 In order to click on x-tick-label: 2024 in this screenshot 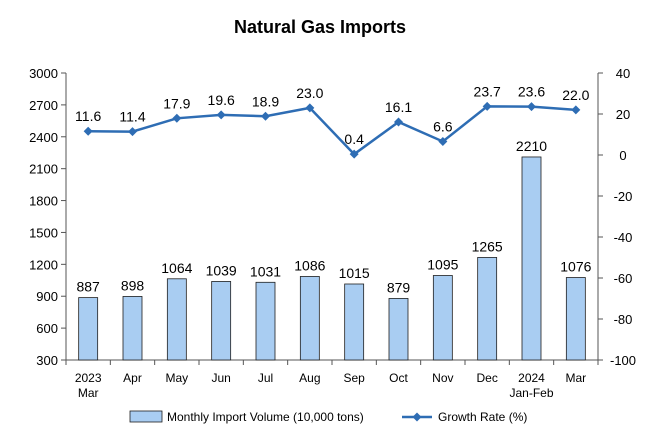, I will do `click(531, 378)`.